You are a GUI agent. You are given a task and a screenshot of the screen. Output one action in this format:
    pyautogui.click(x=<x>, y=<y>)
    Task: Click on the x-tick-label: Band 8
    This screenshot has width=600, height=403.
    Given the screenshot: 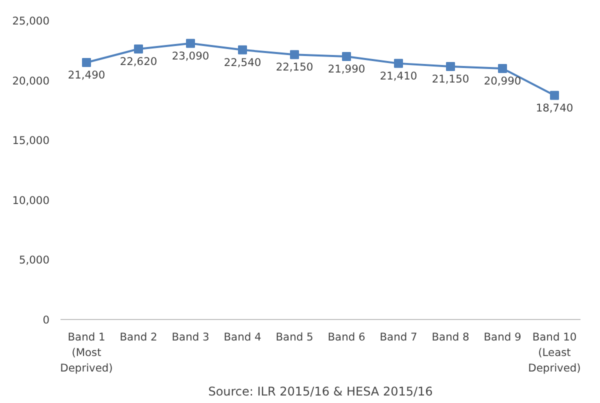 What is the action you would take?
    pyautogui.click(x=451, y=337)
    